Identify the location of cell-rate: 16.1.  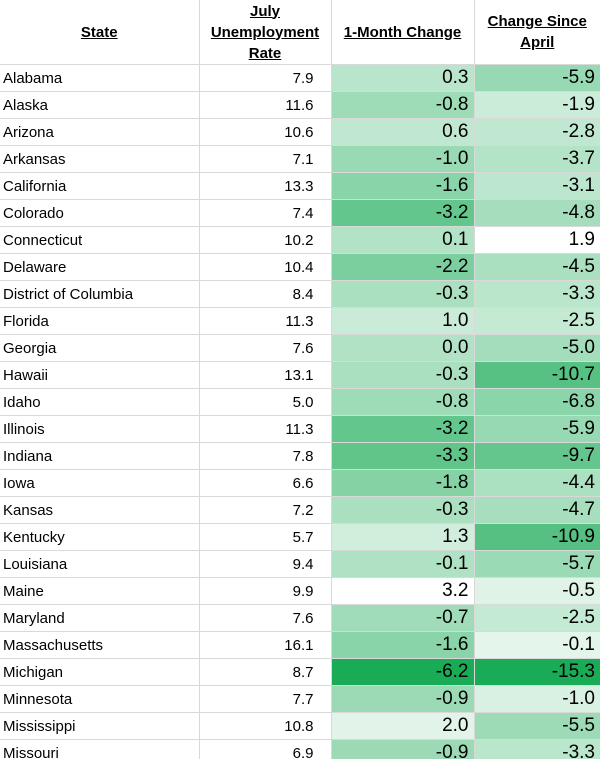
(265, 645).